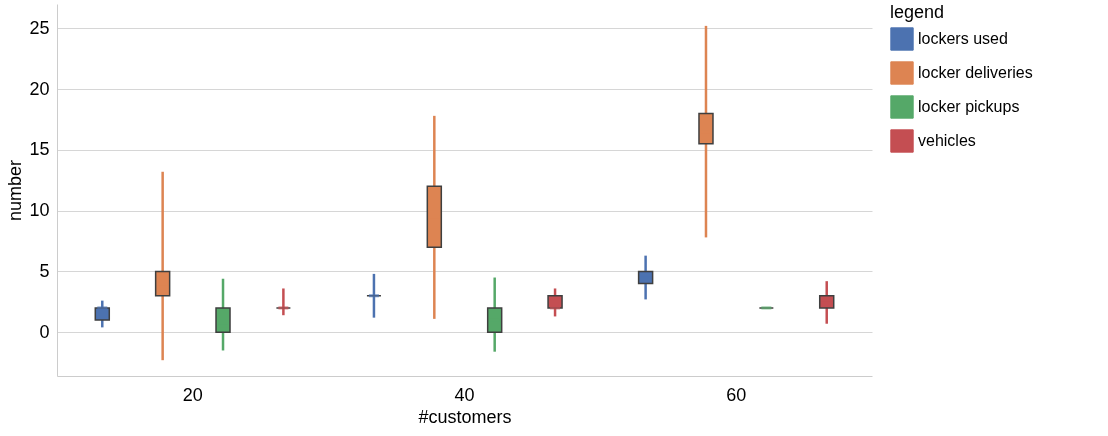 The image size is (1108, 436). I want to click on legend-title: legend, so click(917, 12).